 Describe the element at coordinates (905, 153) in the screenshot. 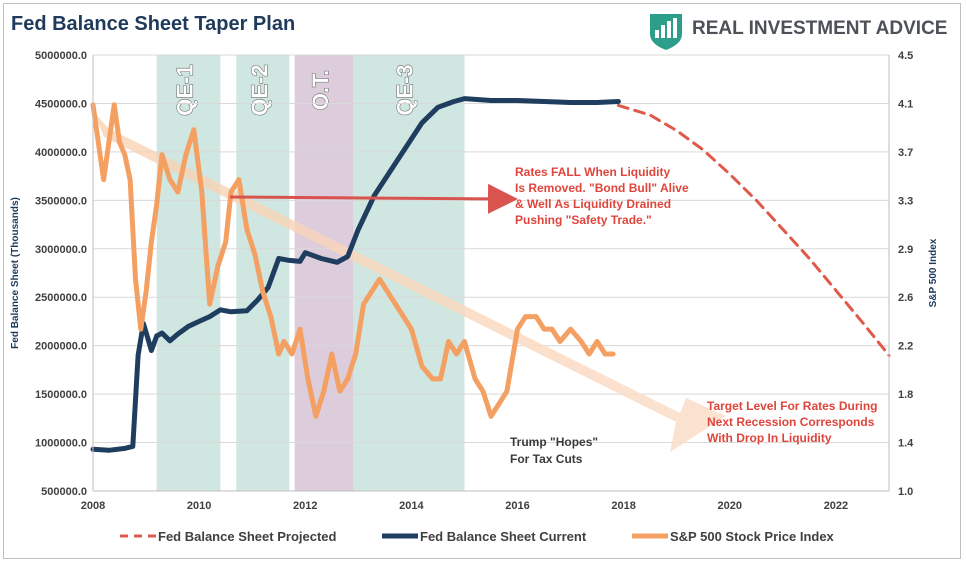

I see `y-right-tick-label: 3.7` at that location.